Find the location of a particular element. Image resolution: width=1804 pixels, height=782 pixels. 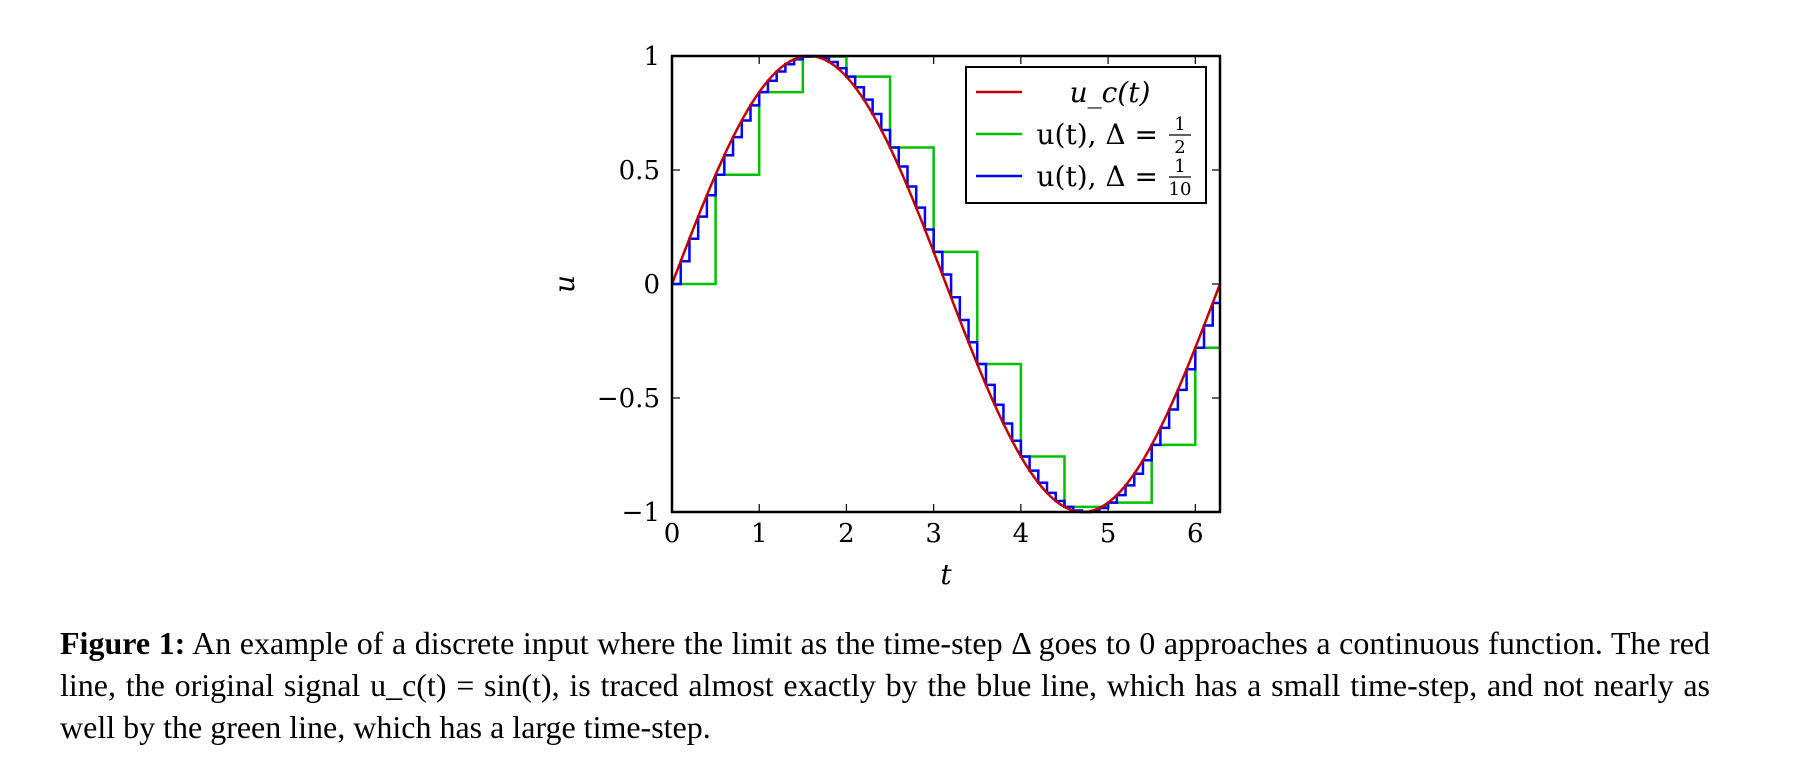

x-axis-label: t is located at coordinates (946, 574).